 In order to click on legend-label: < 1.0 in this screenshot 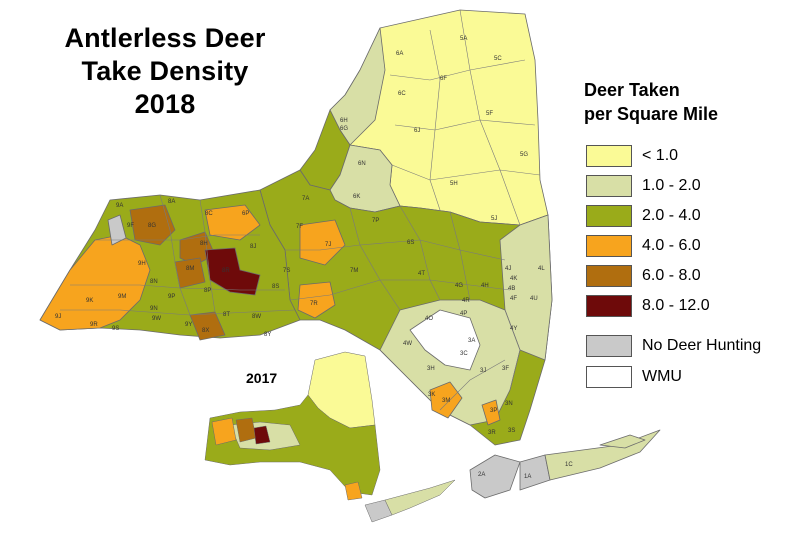, I will do `click(660, 155)`.